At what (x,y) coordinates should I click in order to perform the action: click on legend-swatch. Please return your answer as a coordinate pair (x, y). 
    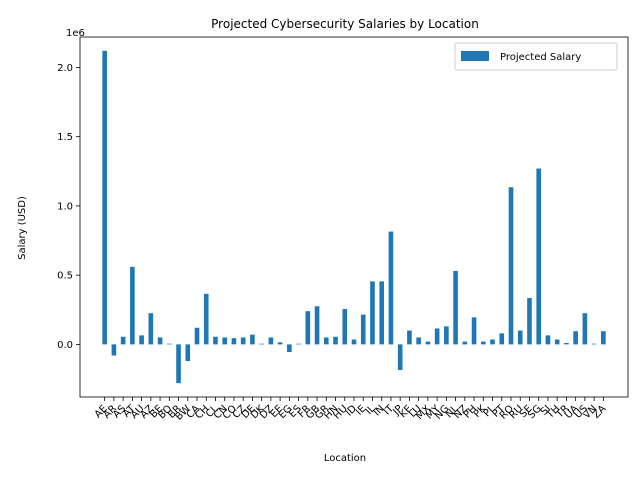
    Looking at the image, I should click on (475, 56).